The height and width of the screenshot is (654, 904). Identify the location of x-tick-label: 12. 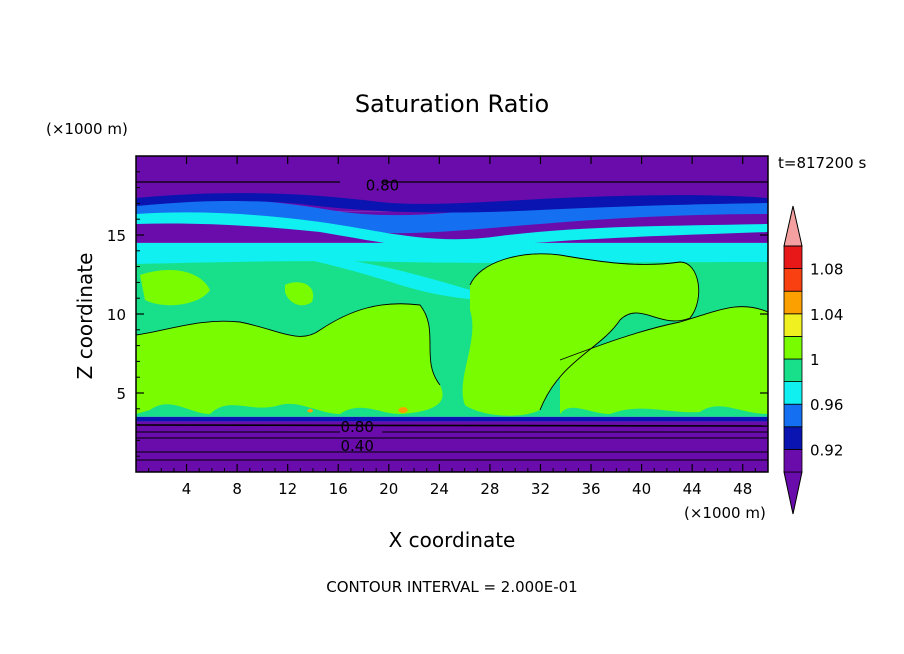
(287, 489).